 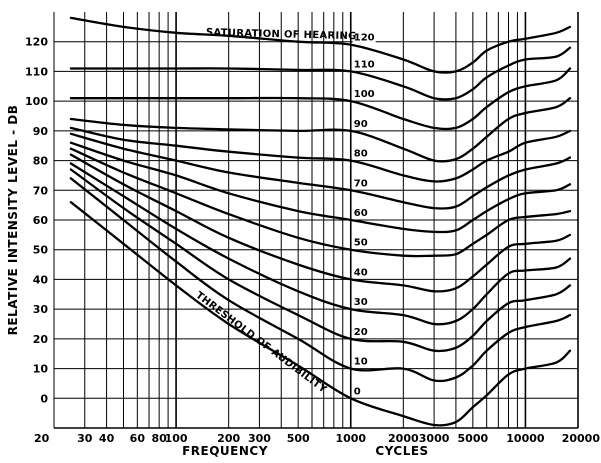 I want to click on y-tick-label: 120, so click(x=36, y=42).